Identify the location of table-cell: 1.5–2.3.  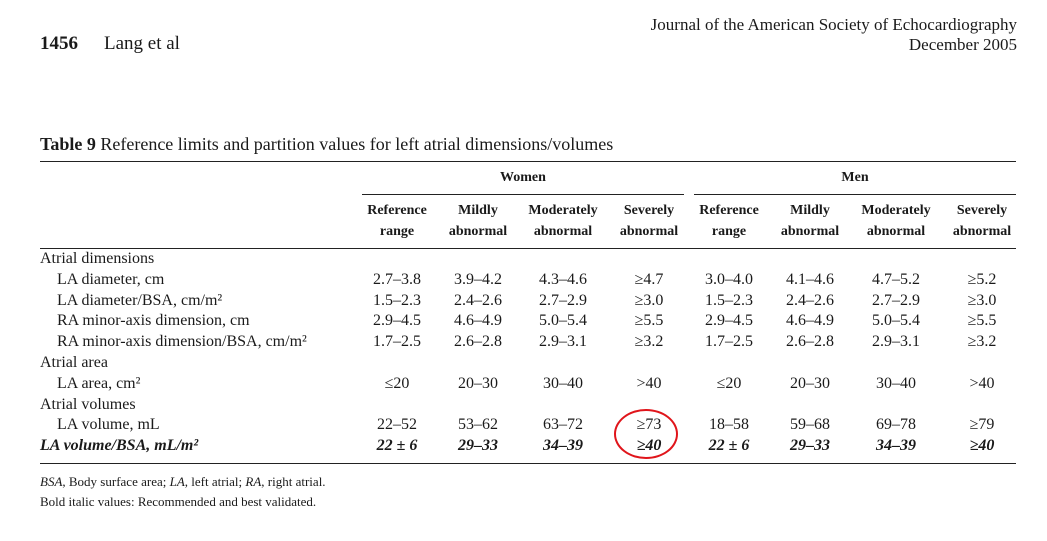
(397, 300).